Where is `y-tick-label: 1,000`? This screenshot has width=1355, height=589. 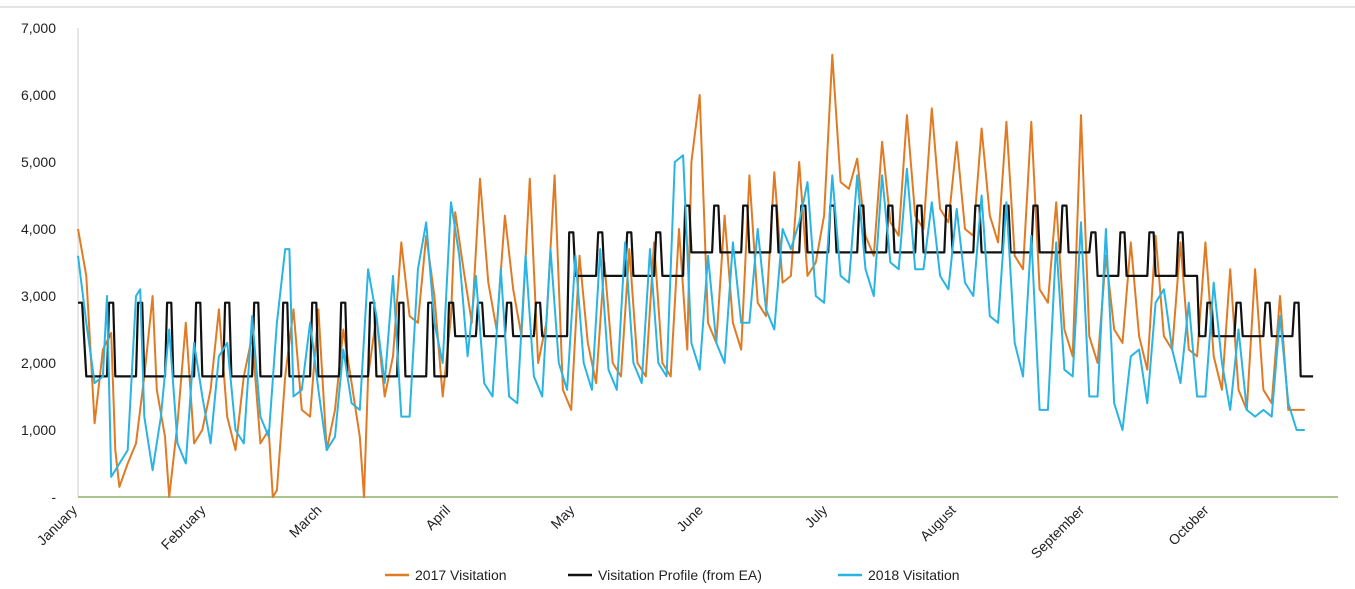
y-tick-label: 1,000 is located at coordinates (38, 430).